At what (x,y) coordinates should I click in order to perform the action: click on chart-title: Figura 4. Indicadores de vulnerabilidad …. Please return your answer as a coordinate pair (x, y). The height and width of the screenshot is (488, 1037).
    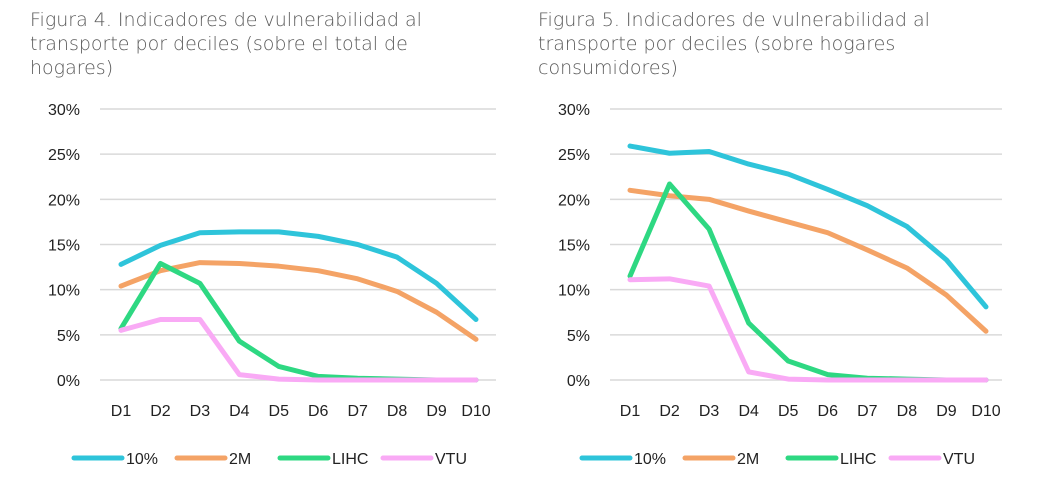
    Looking at the image, I should click on (226, 44).